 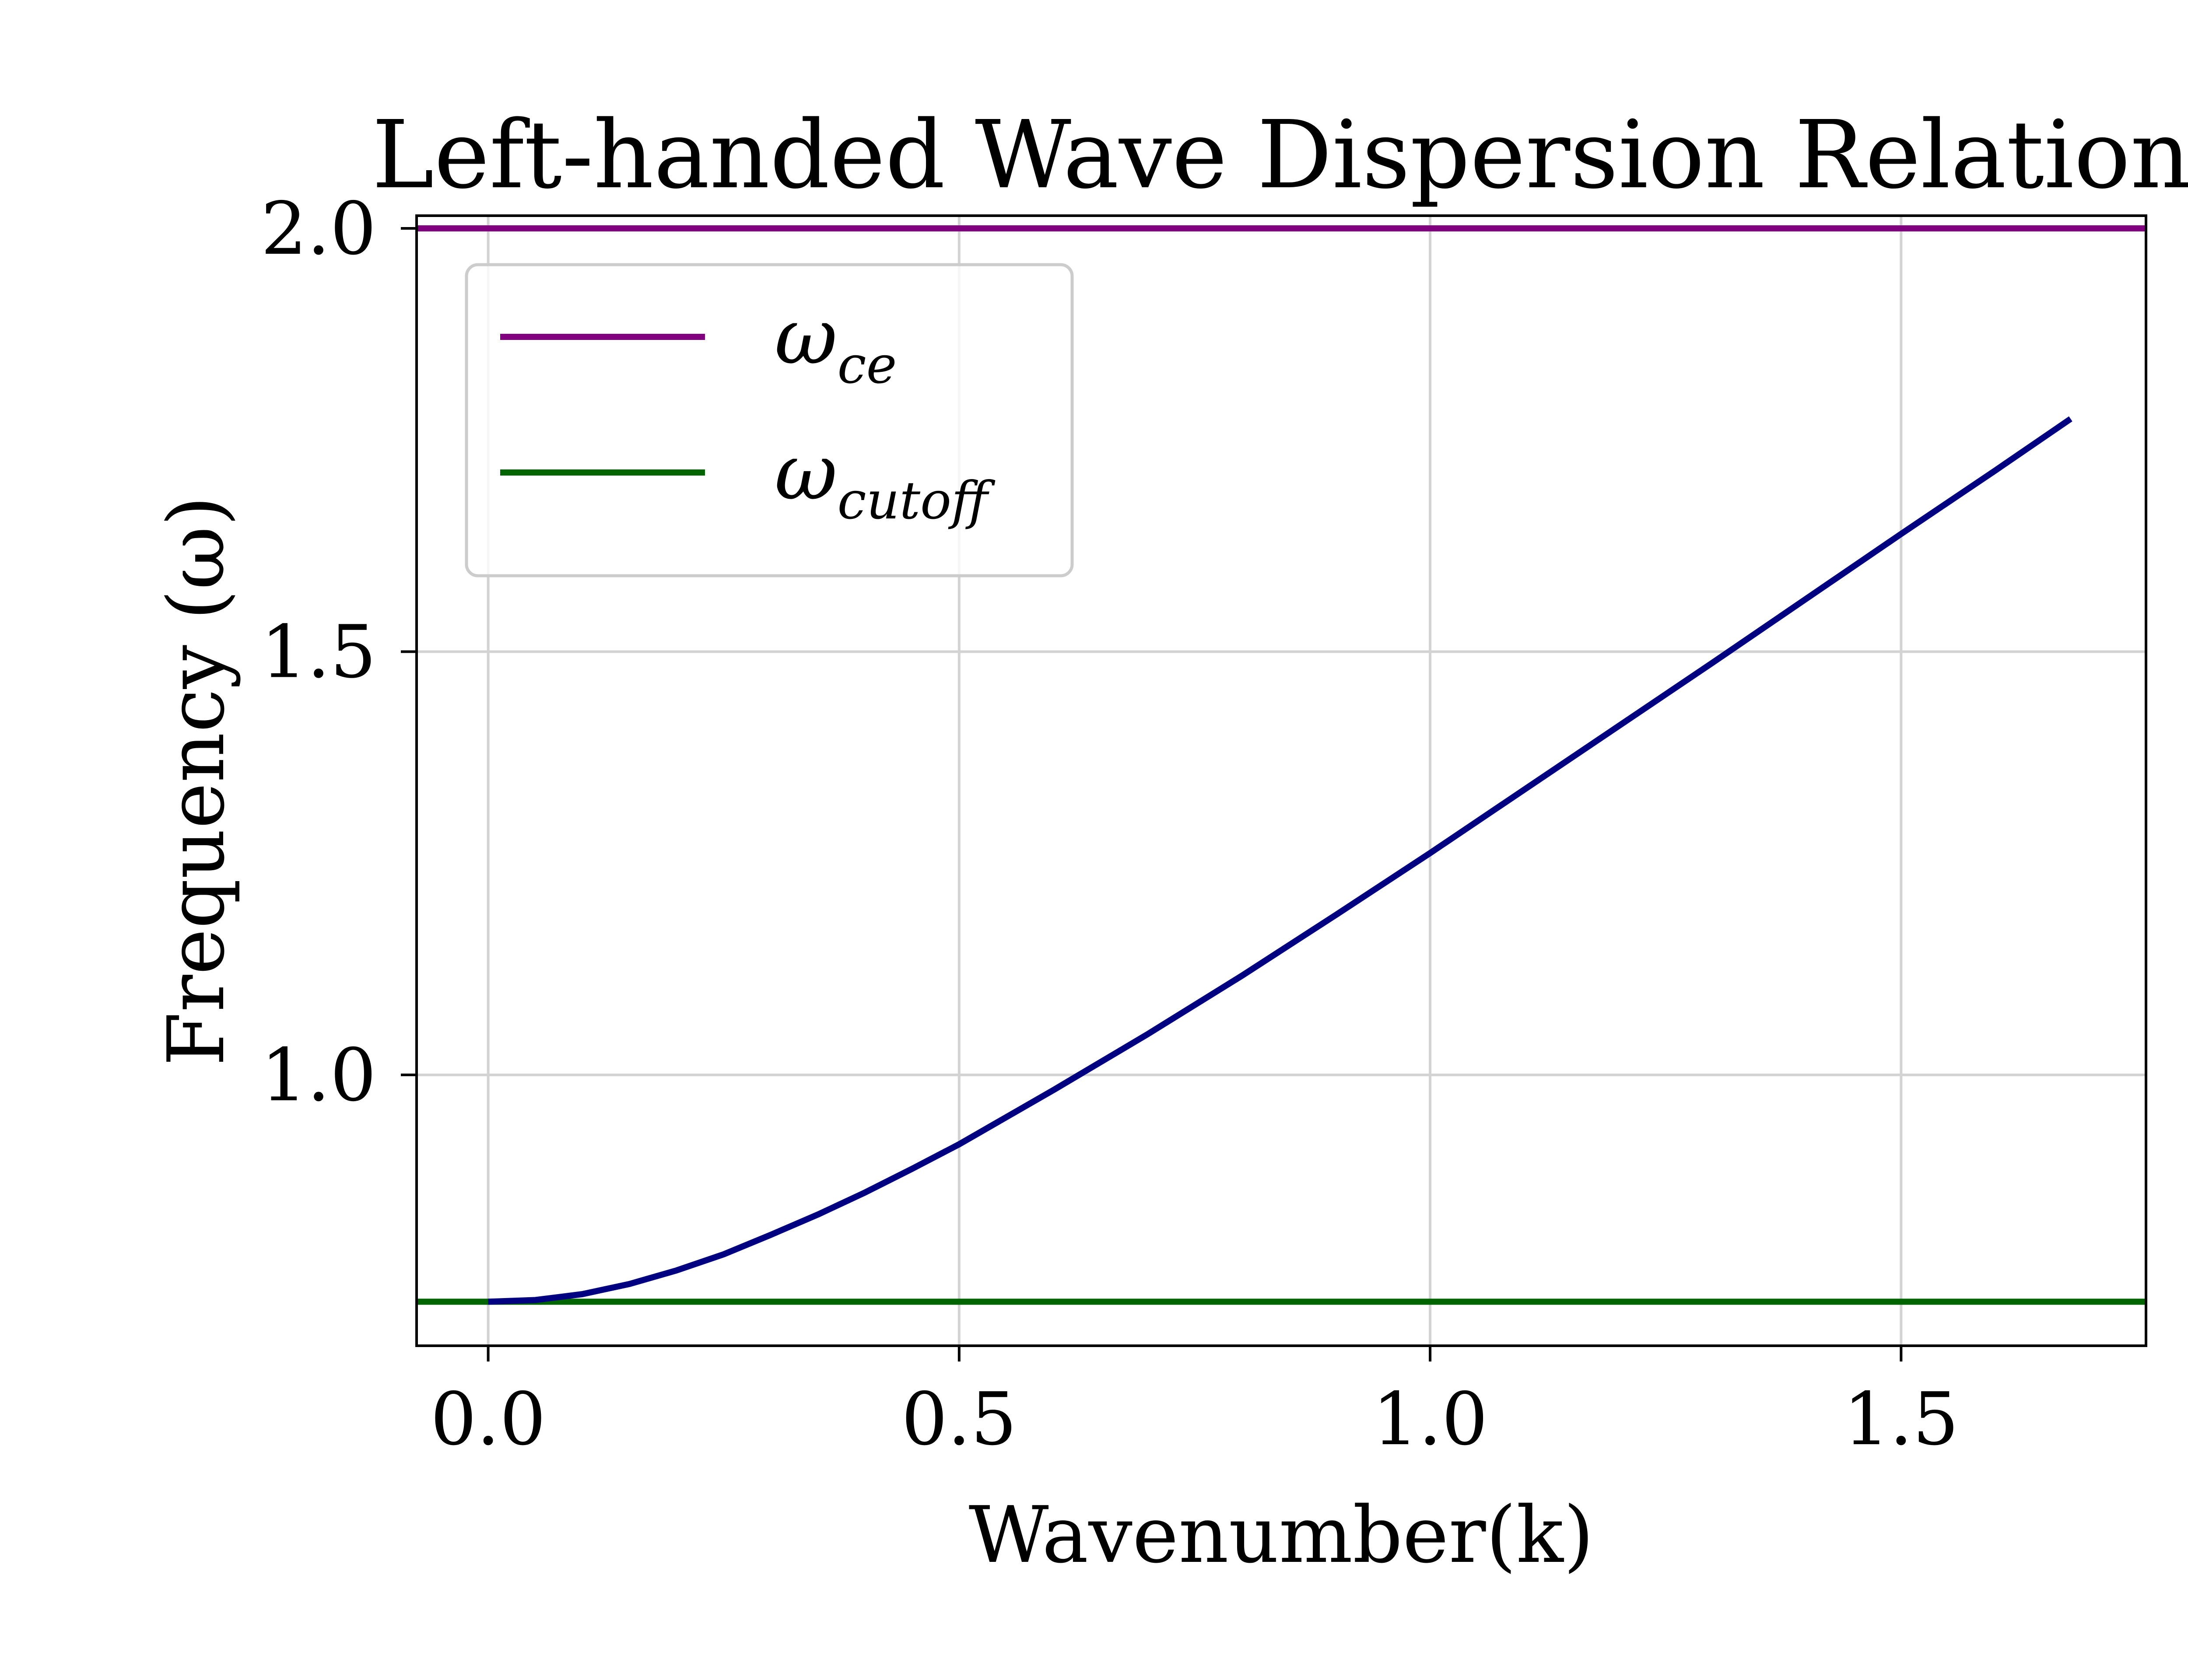 I want to click on legend-label-omega-ce: ωce, so click(x=836, y=343).